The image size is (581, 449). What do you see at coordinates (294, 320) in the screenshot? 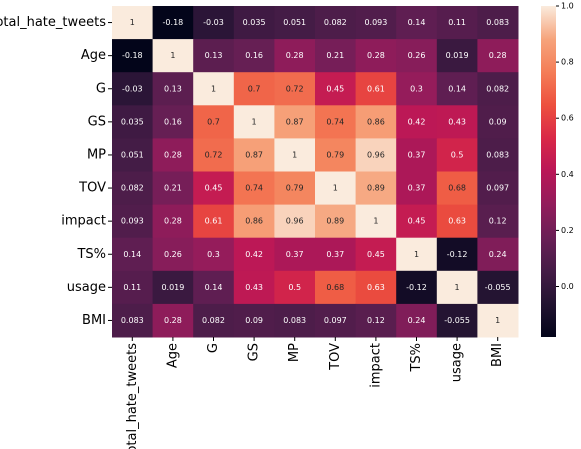
I see `cell-label: 0.083` at bounding box center [294, 320].